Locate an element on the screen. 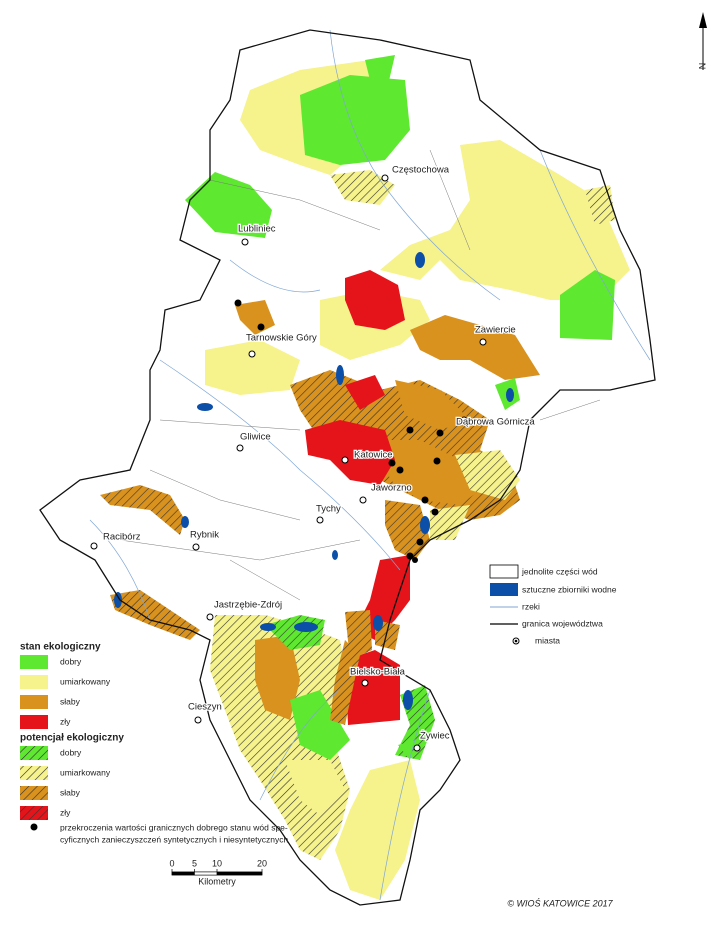  scale-unit: Kilometry is located at coordinates (217, 881).